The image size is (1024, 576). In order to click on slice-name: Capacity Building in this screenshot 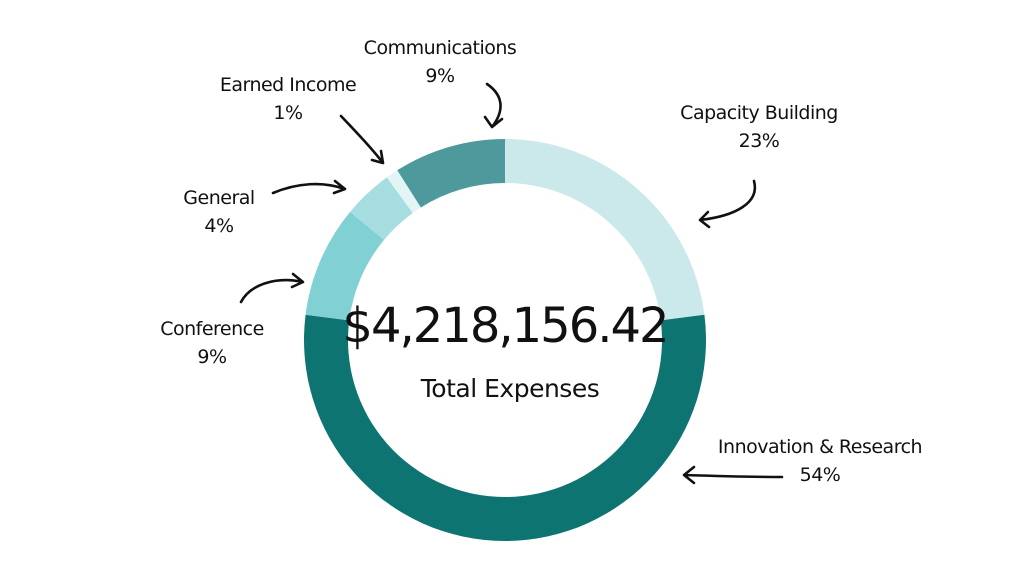, I will do `click(759, 113)`.